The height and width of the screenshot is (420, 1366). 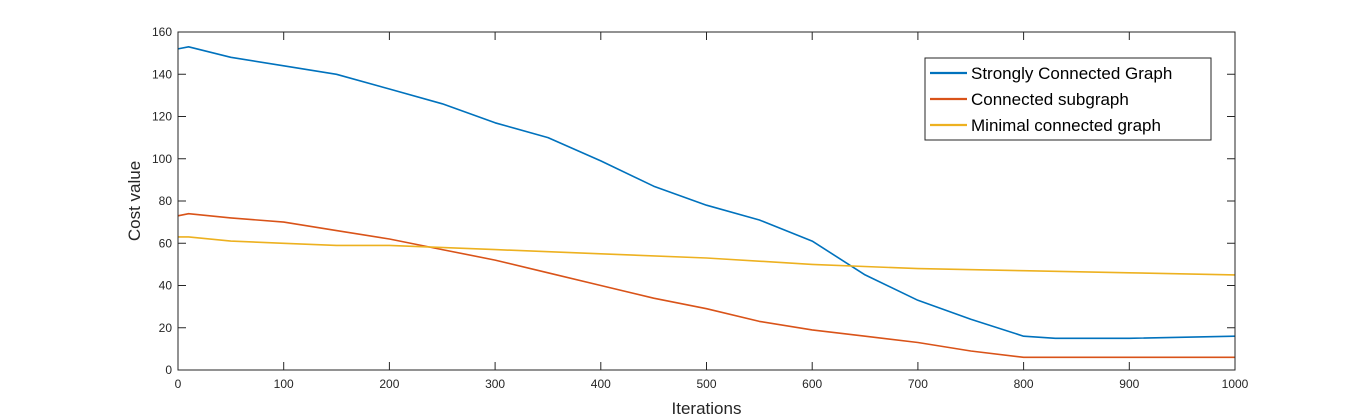 I want to click on x-tick-label: 600, so click(x=812, y=384).